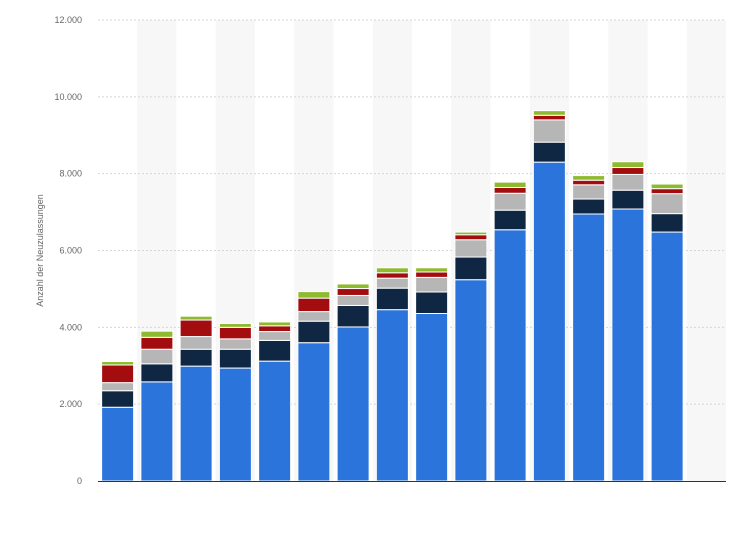 The image size is (754, 560). What do you see at coordinates (70, 327) in the screenshot?
I see `y-tick-label: 4.000` at bounding box center [70, 327].